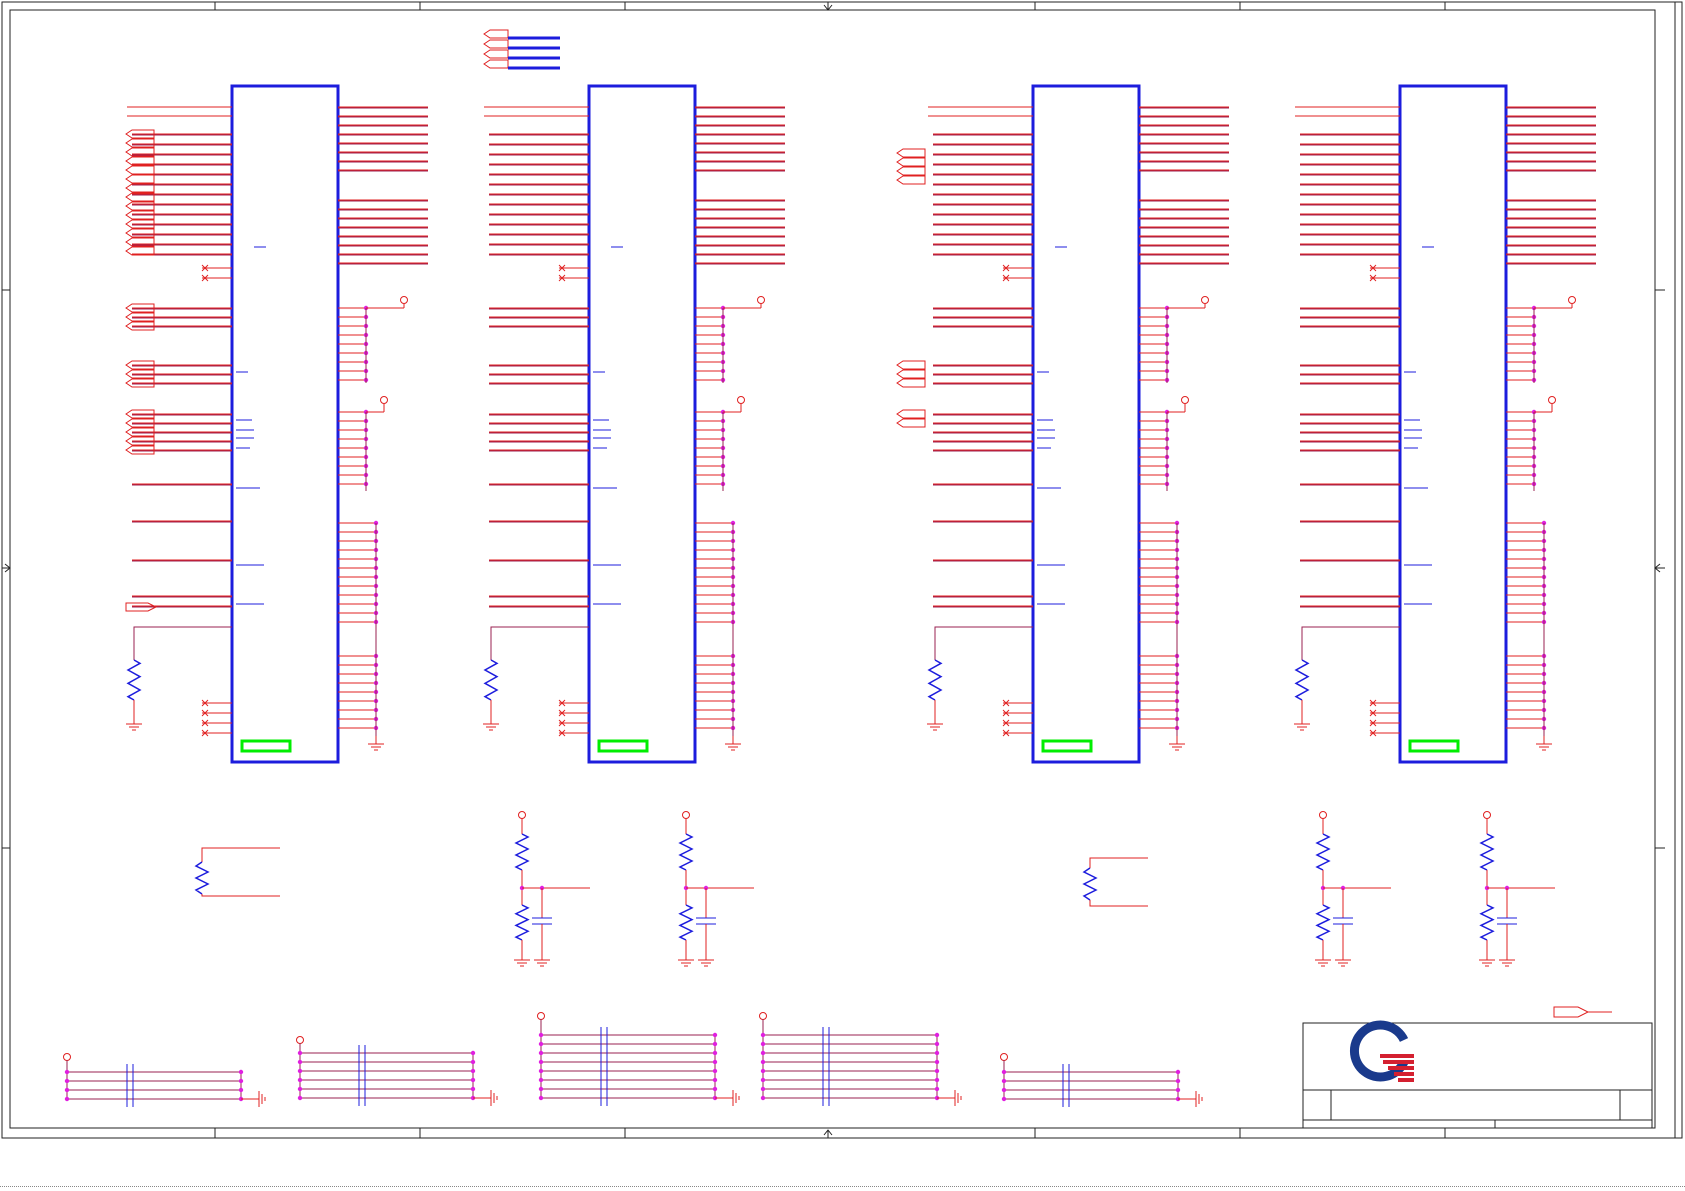 This screenshot has width=1685, height=1191. I want to click on voltage-divider-networks, so click(1034, 889).